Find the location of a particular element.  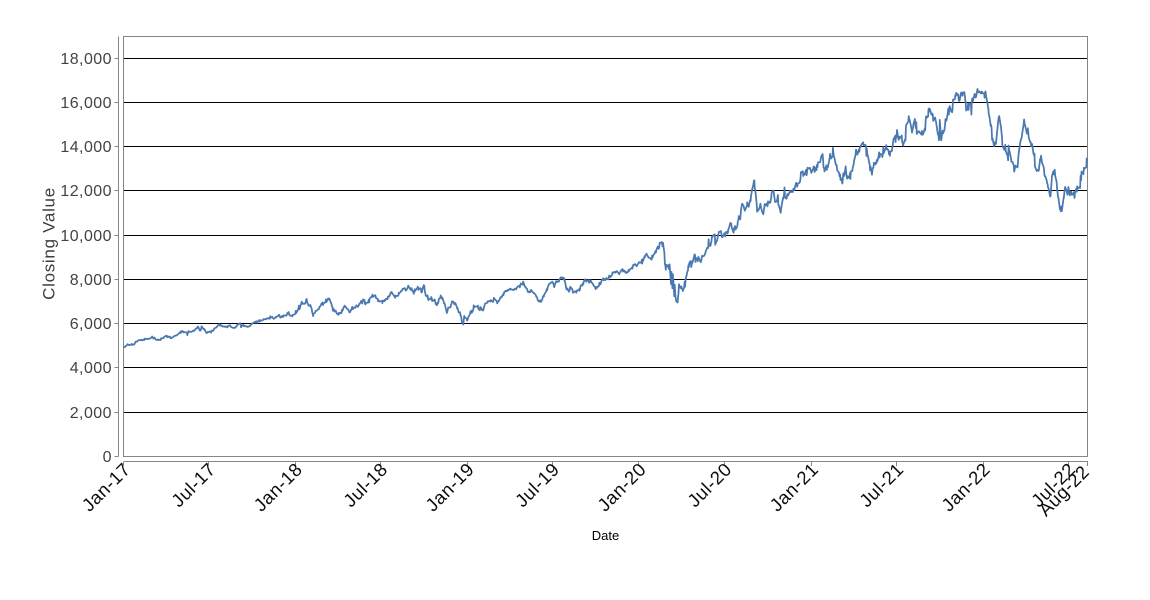

svg-text: 4,000 is located at coordinates (91, 368).